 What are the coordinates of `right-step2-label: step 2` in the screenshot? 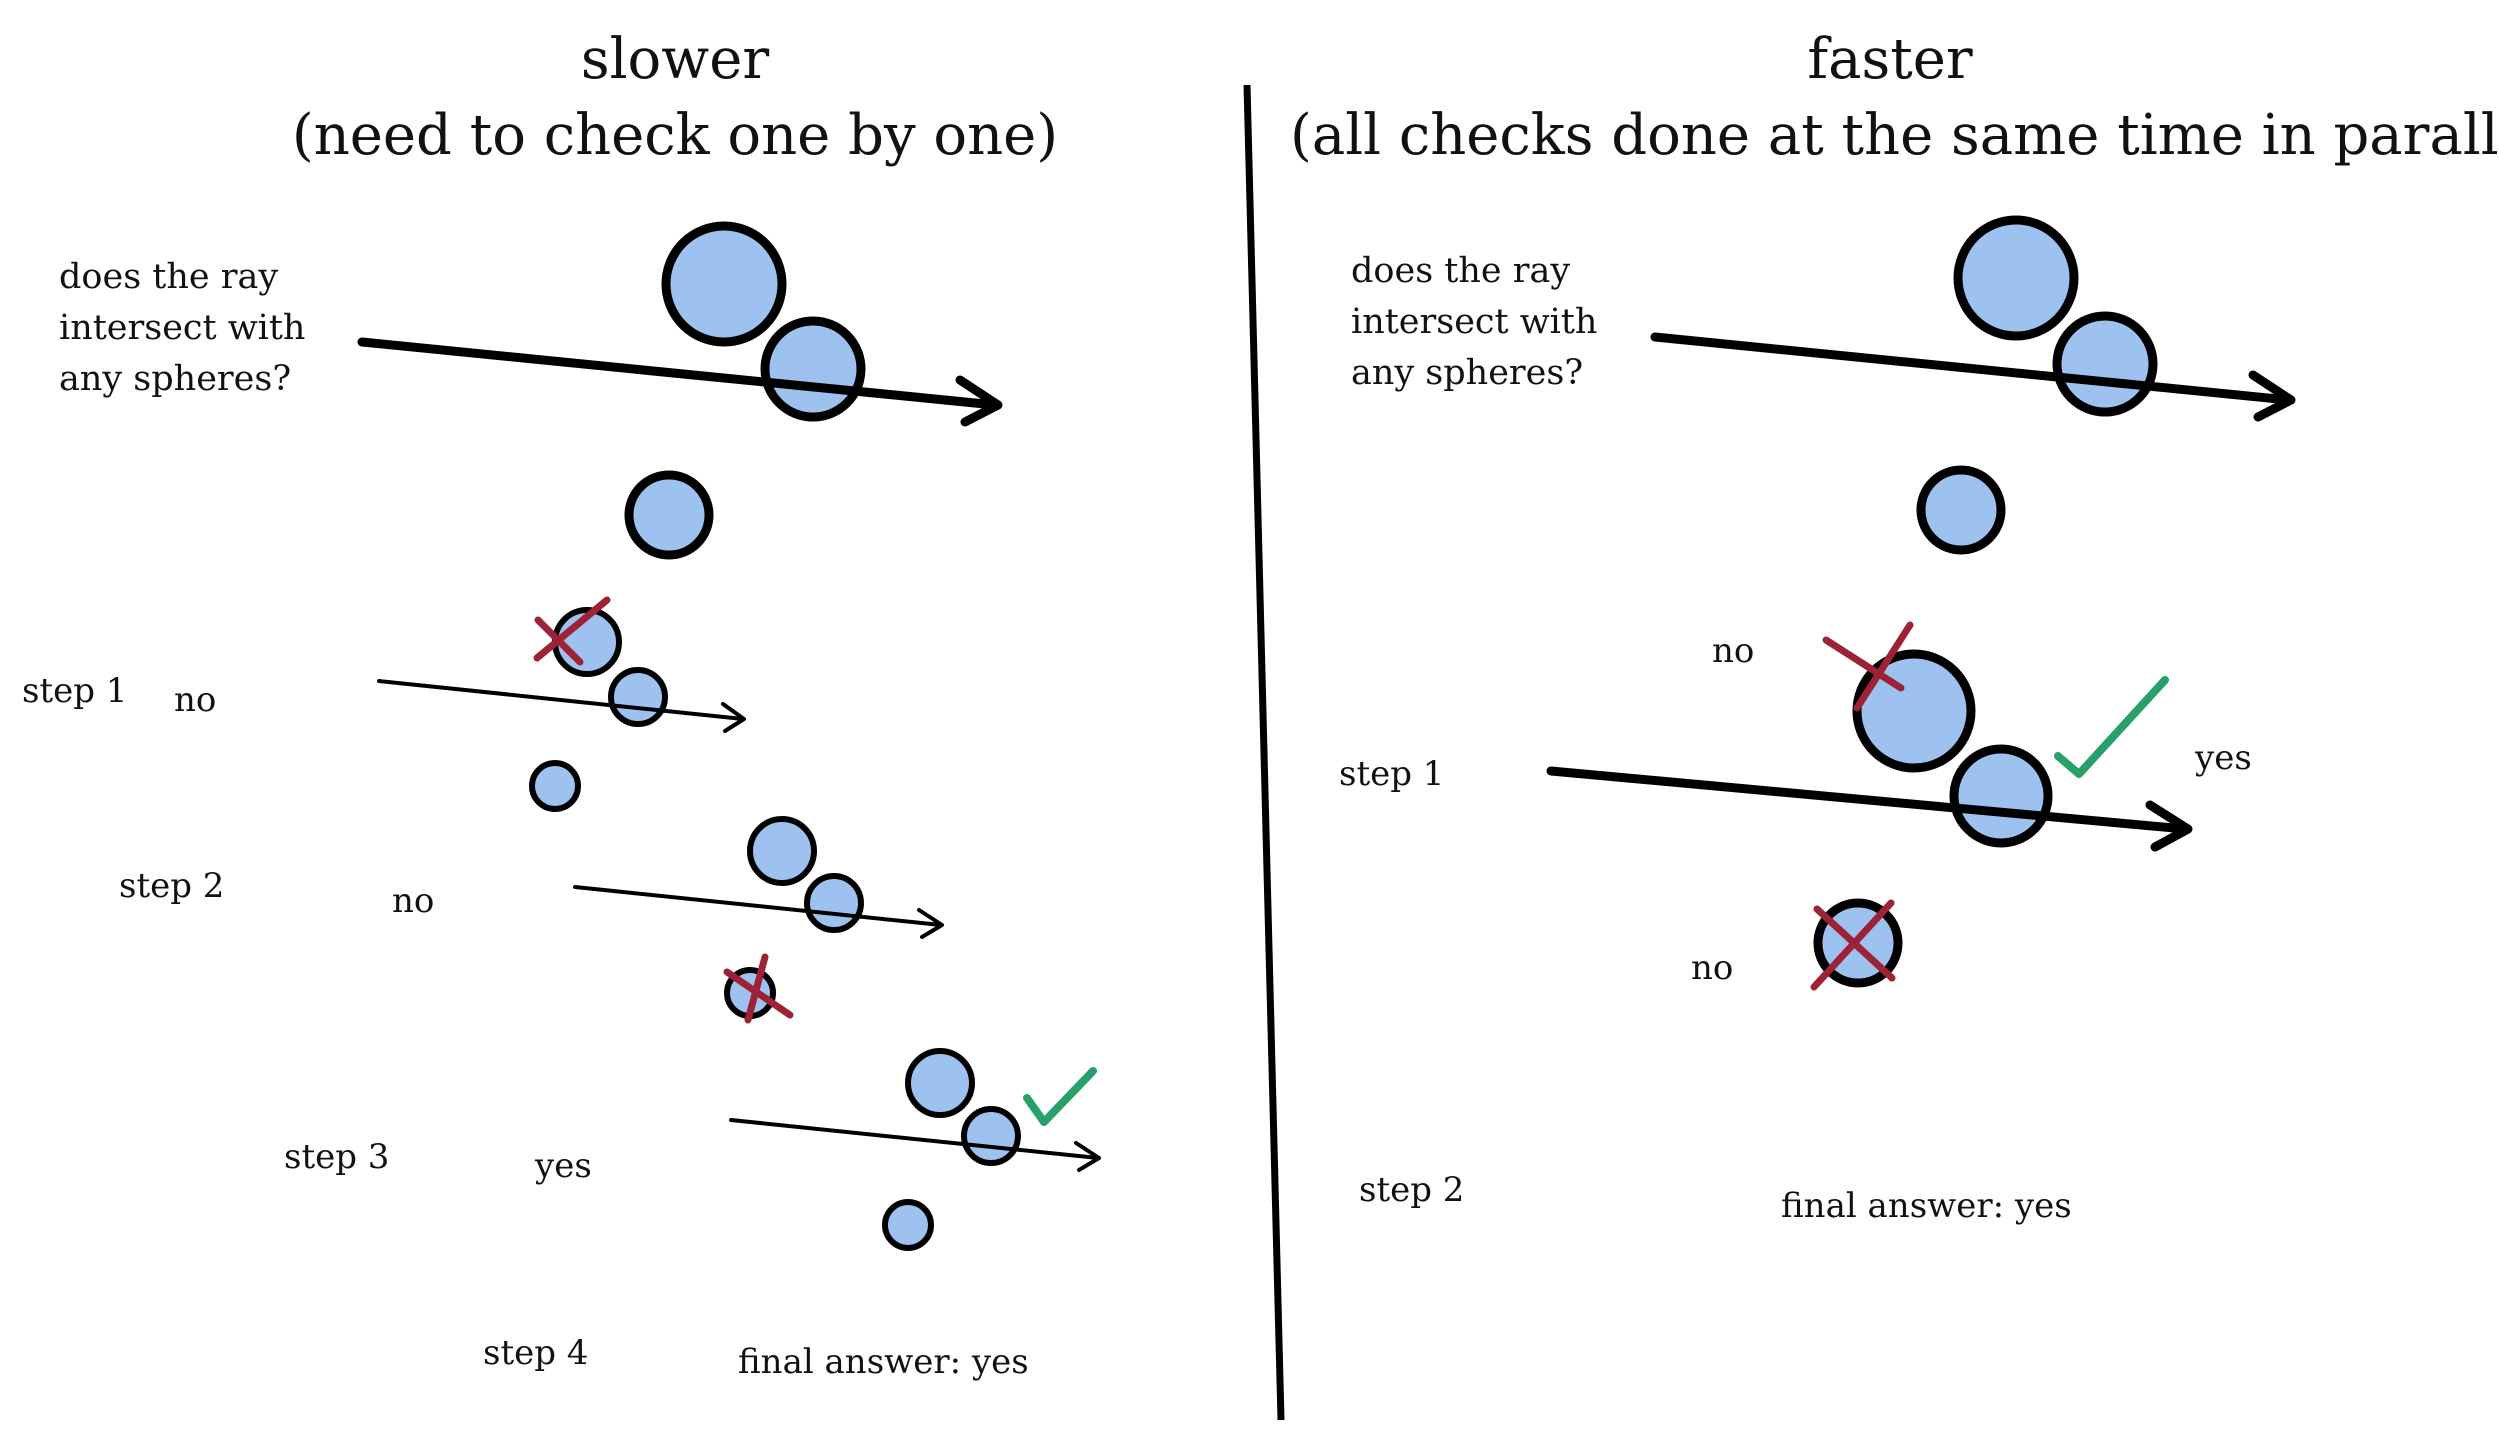 It's located at (1412, 1190).